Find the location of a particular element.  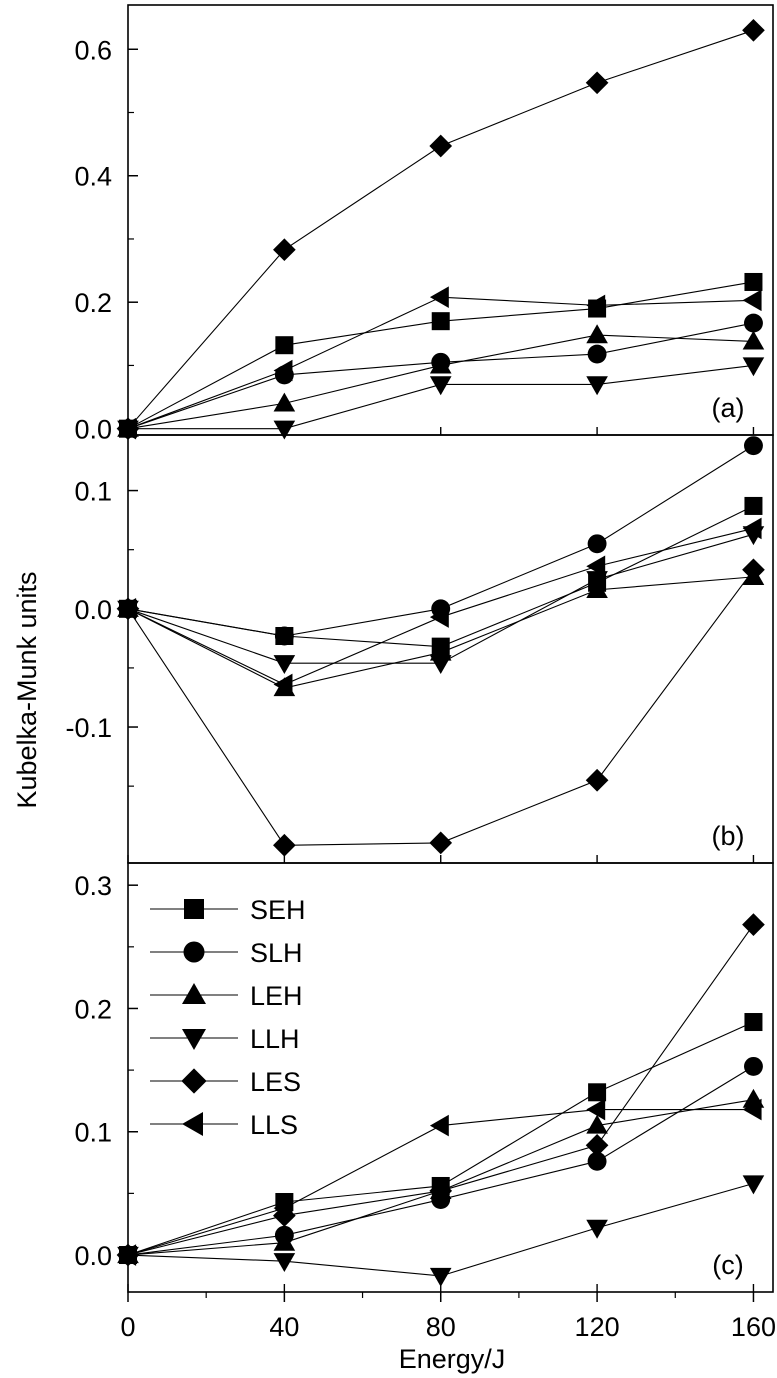

legend-label: LLH is located at coordinates (275, 1039).